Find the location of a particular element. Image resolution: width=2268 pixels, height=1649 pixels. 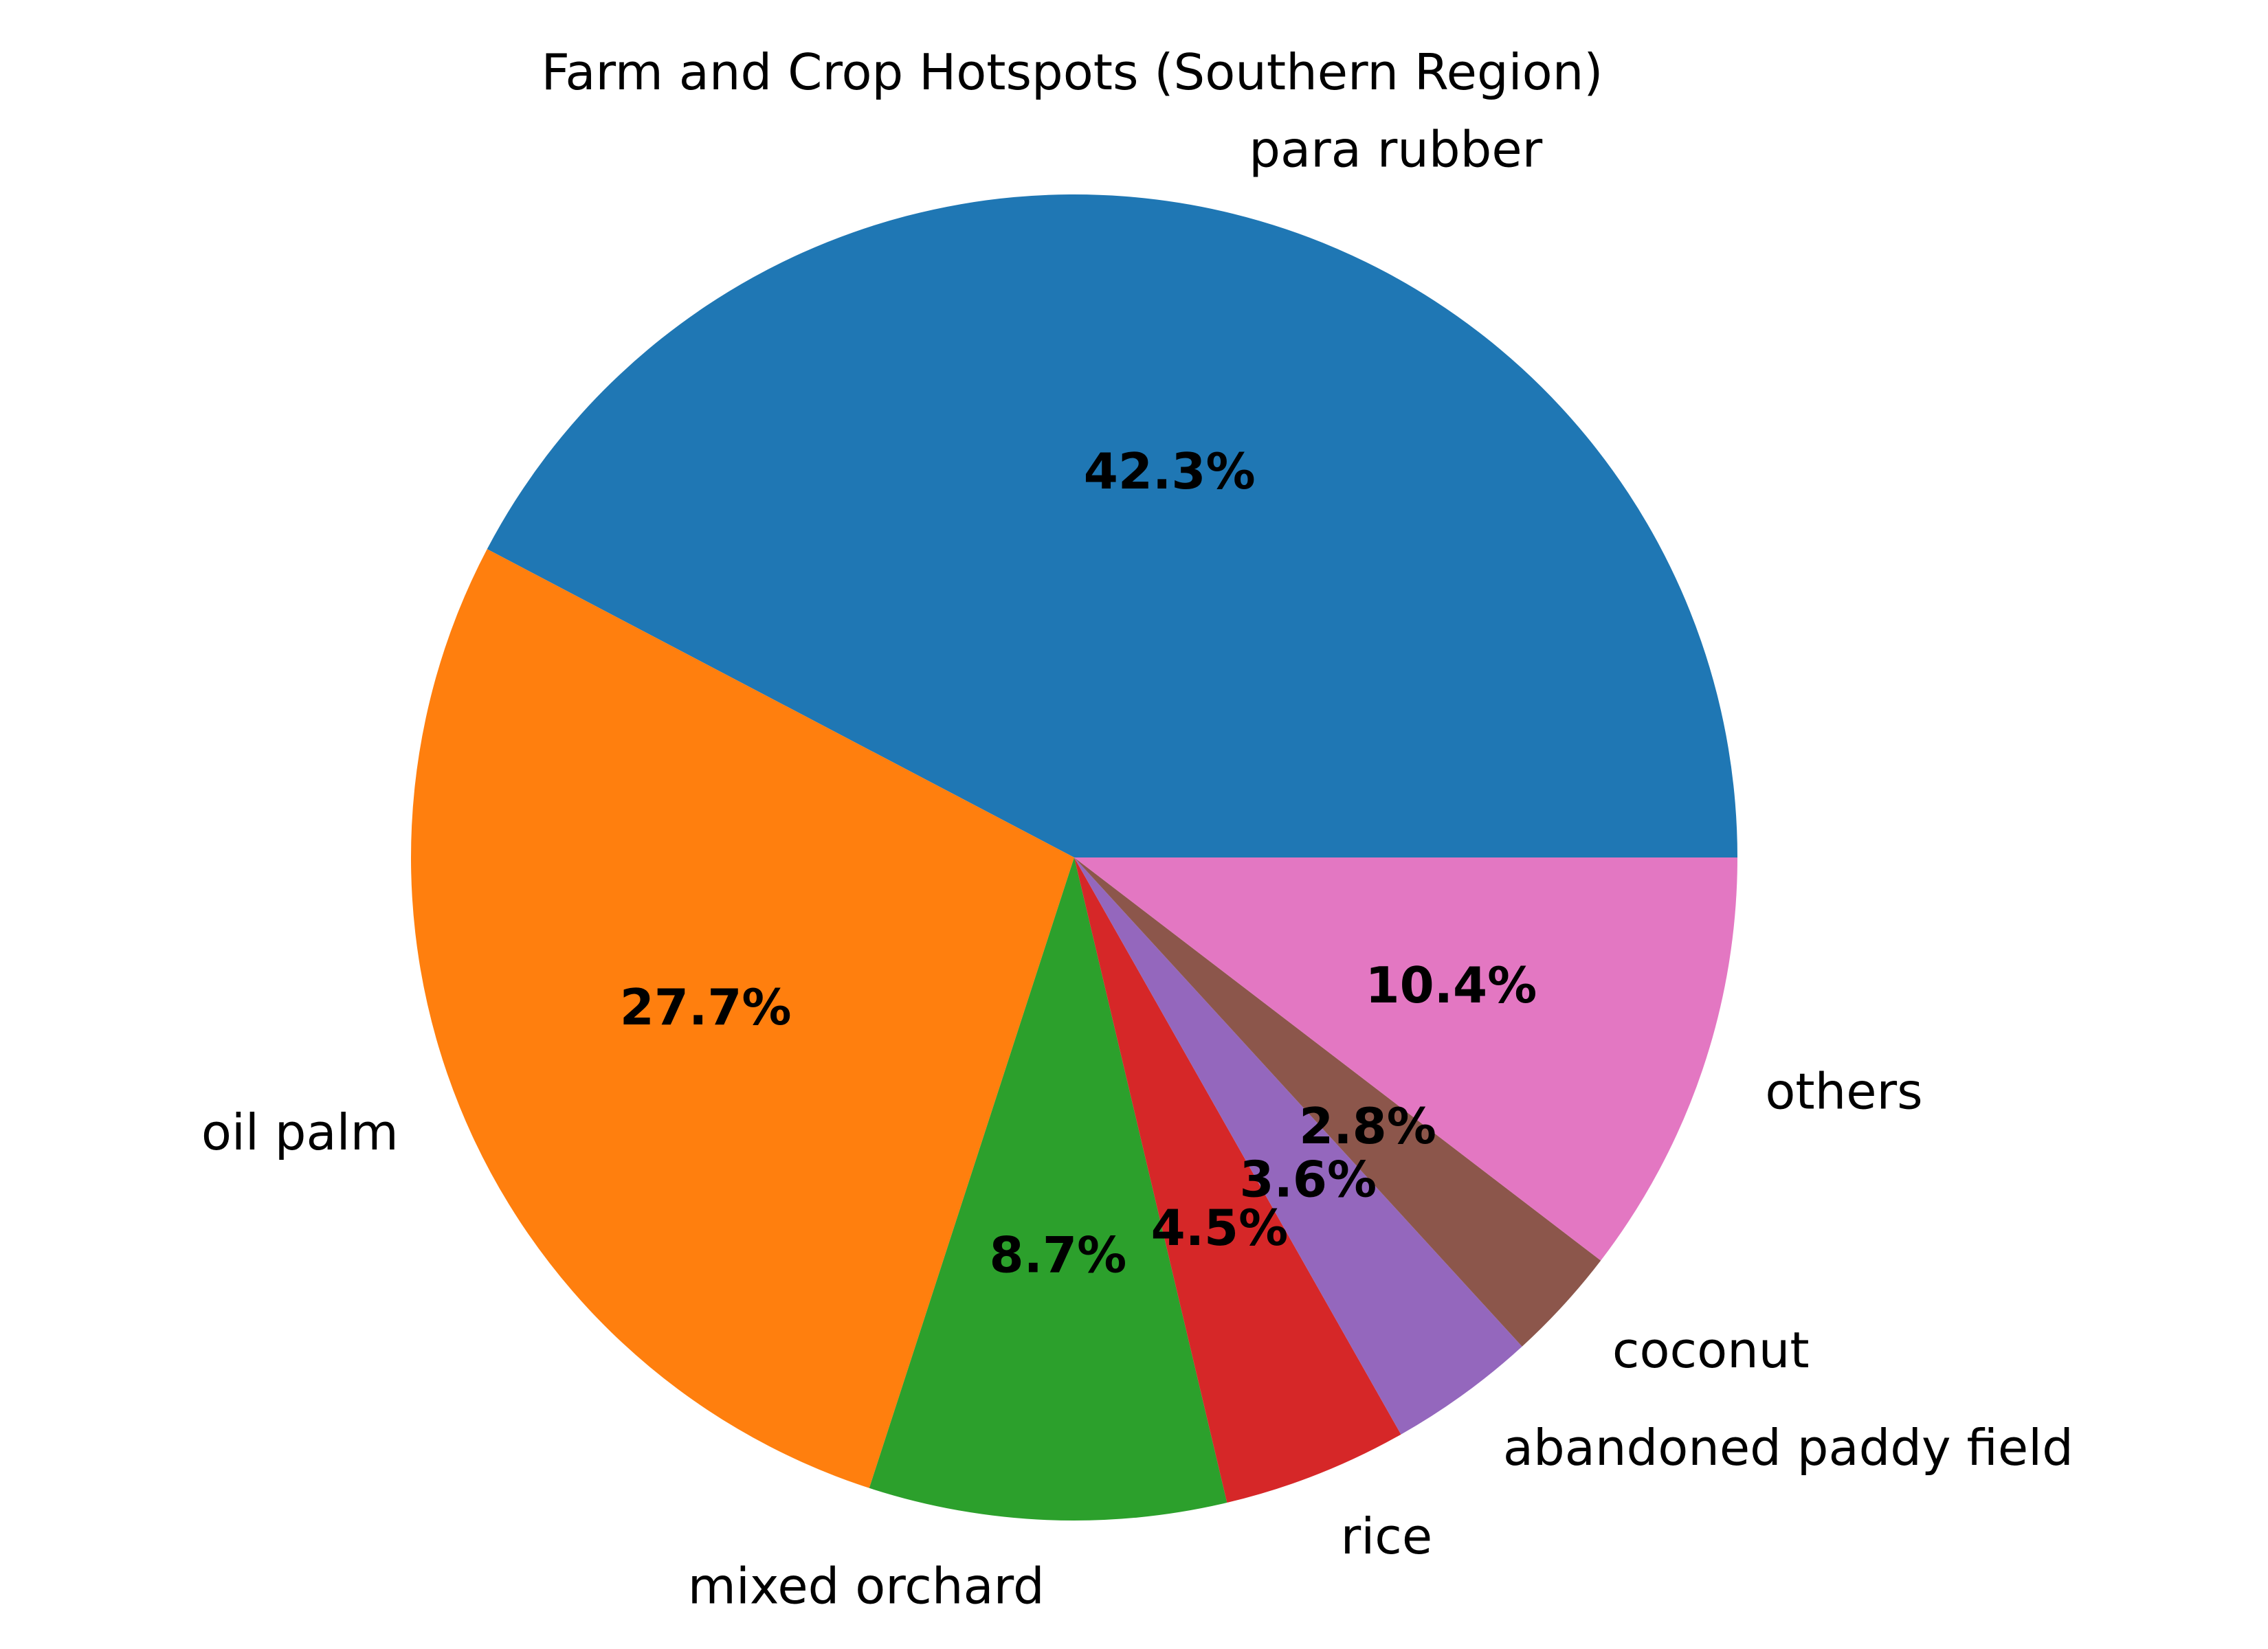

pie-slice-rice is located at coordinates (1238, 1180).